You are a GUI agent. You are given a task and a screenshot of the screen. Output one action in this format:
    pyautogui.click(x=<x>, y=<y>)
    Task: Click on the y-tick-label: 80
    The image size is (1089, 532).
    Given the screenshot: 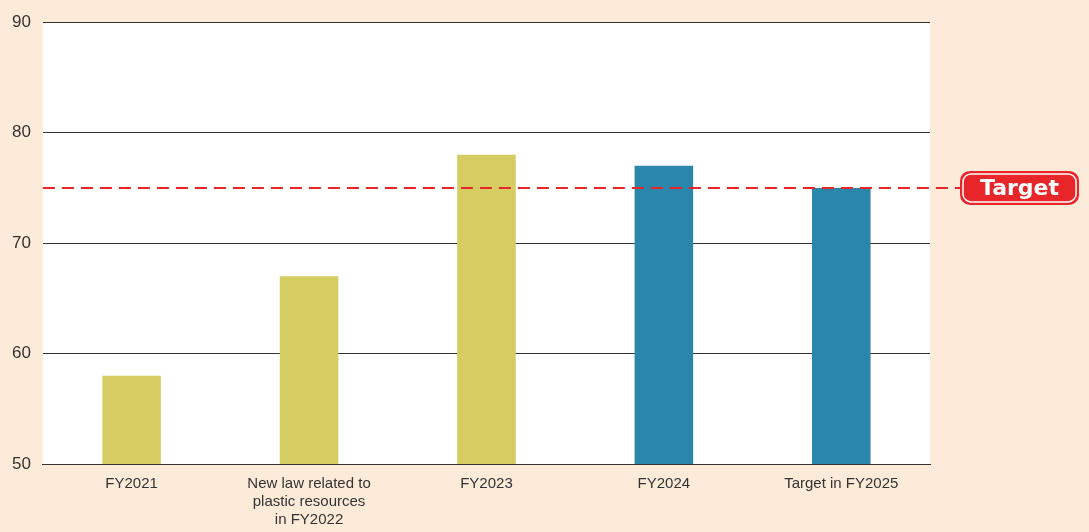 What is the action you would take?
    pyautogui.click(x=21, y=132)
    